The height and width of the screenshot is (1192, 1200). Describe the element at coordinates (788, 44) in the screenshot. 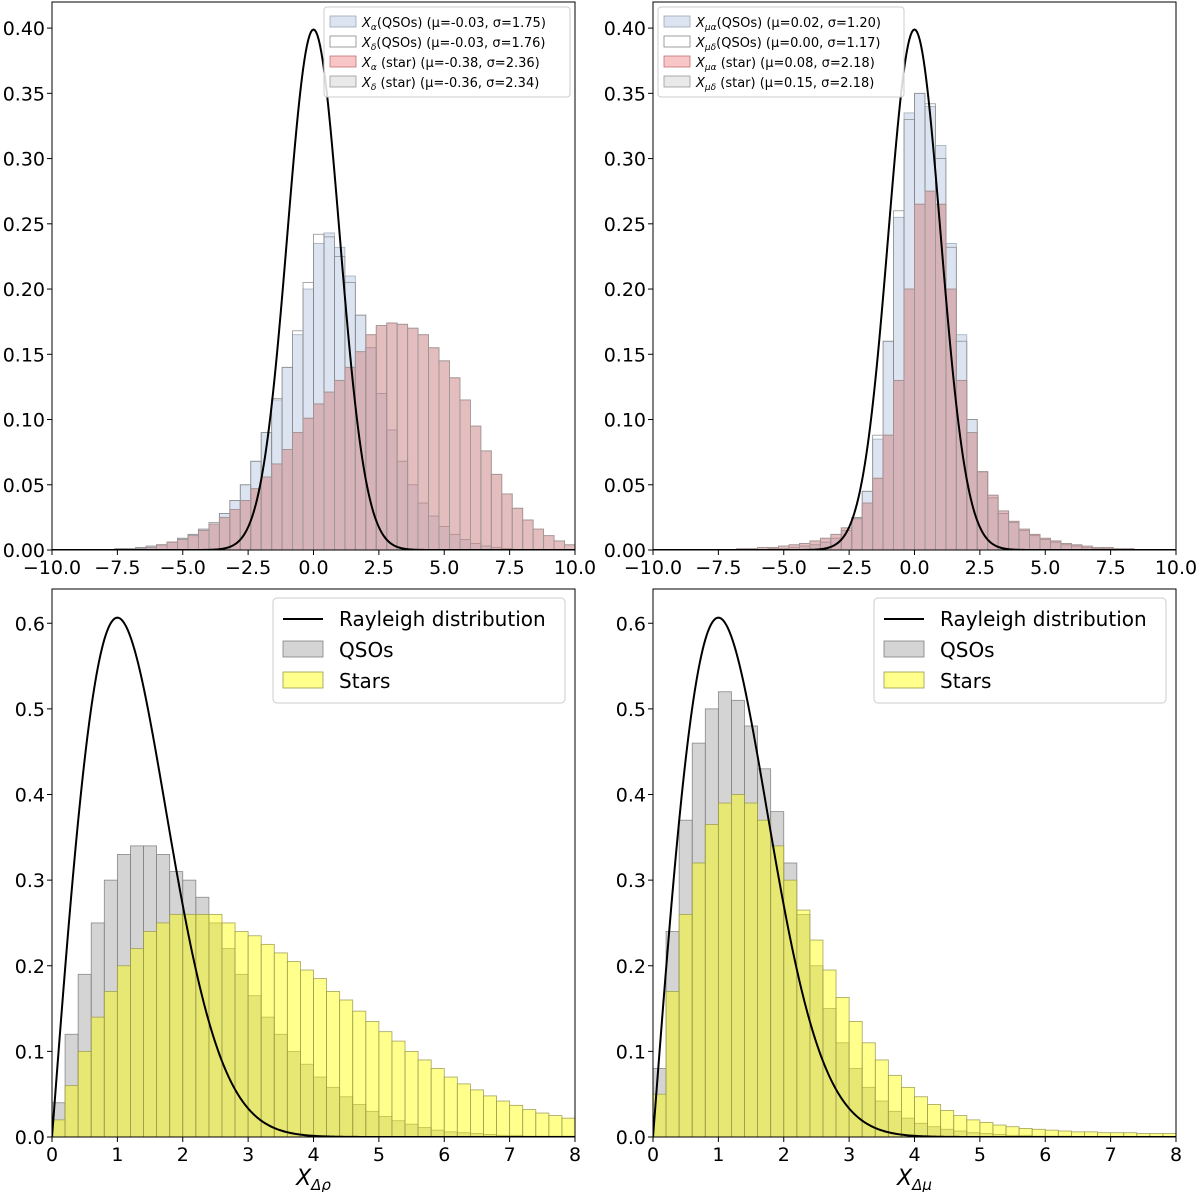

I see `legend-label: Xμδ(QSOs) (μ=0.00, σ=1.17)` at that location.